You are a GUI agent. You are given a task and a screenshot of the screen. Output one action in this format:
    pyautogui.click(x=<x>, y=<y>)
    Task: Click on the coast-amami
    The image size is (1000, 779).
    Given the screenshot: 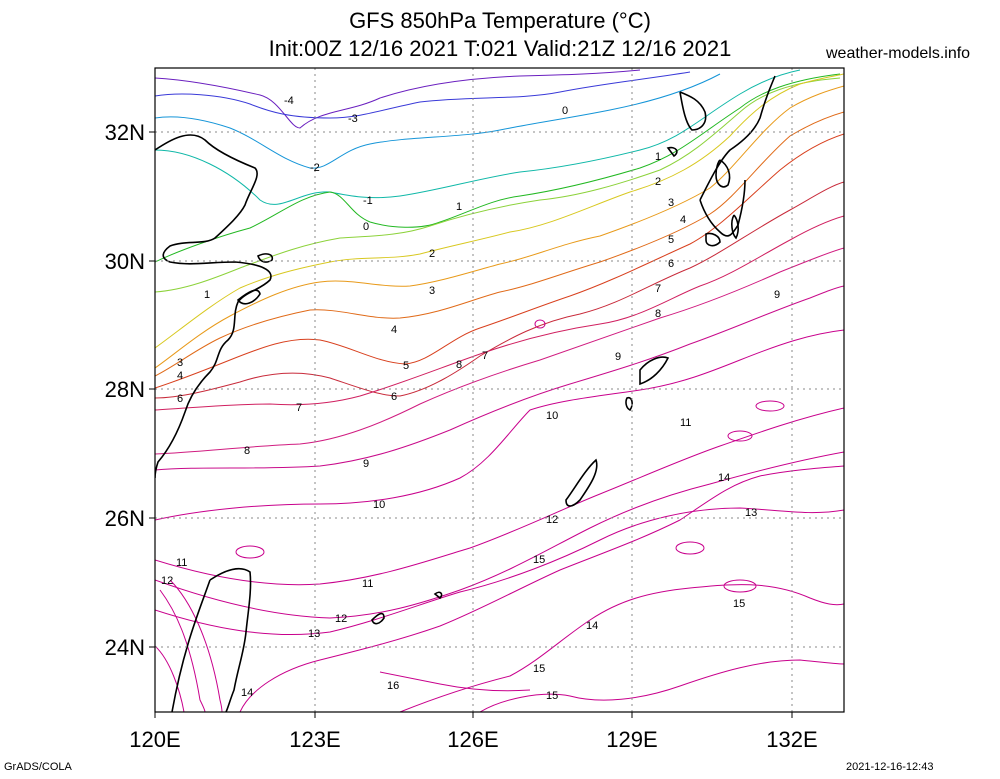 What is the action you would take?
    pyautogui.click(x=654, y=371)
    